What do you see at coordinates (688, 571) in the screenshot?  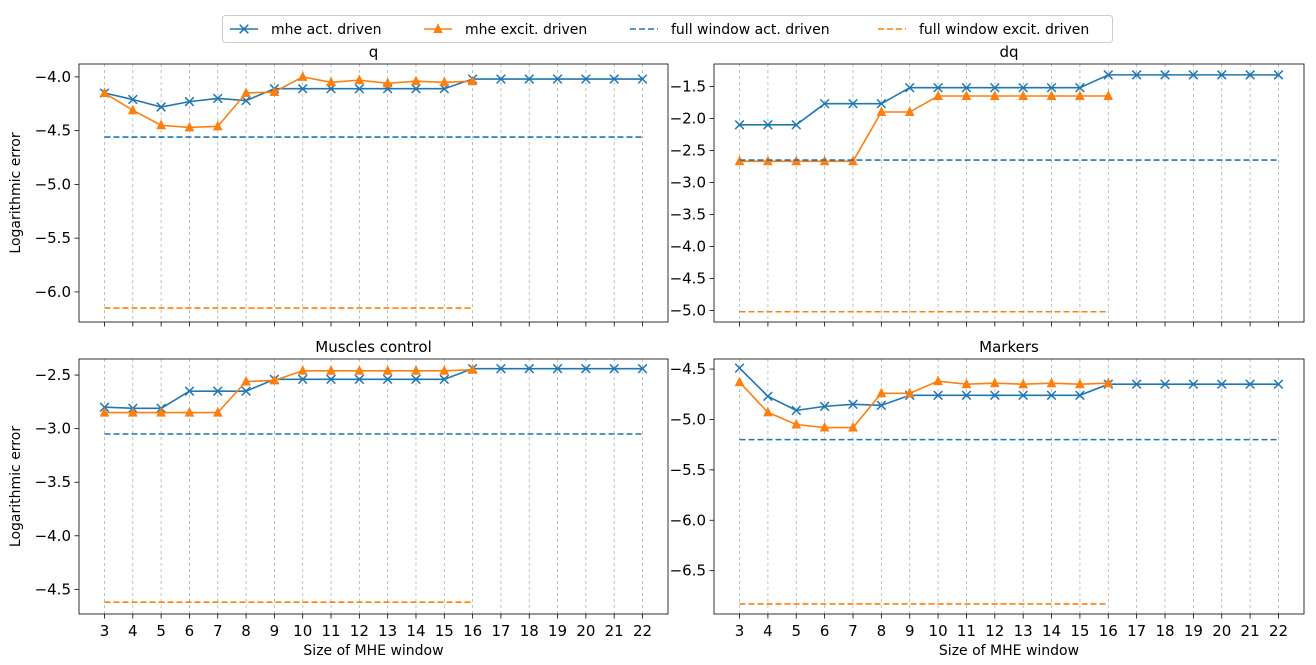 I see `y-tick-label: −6.5` at bounding box center [688, 571].